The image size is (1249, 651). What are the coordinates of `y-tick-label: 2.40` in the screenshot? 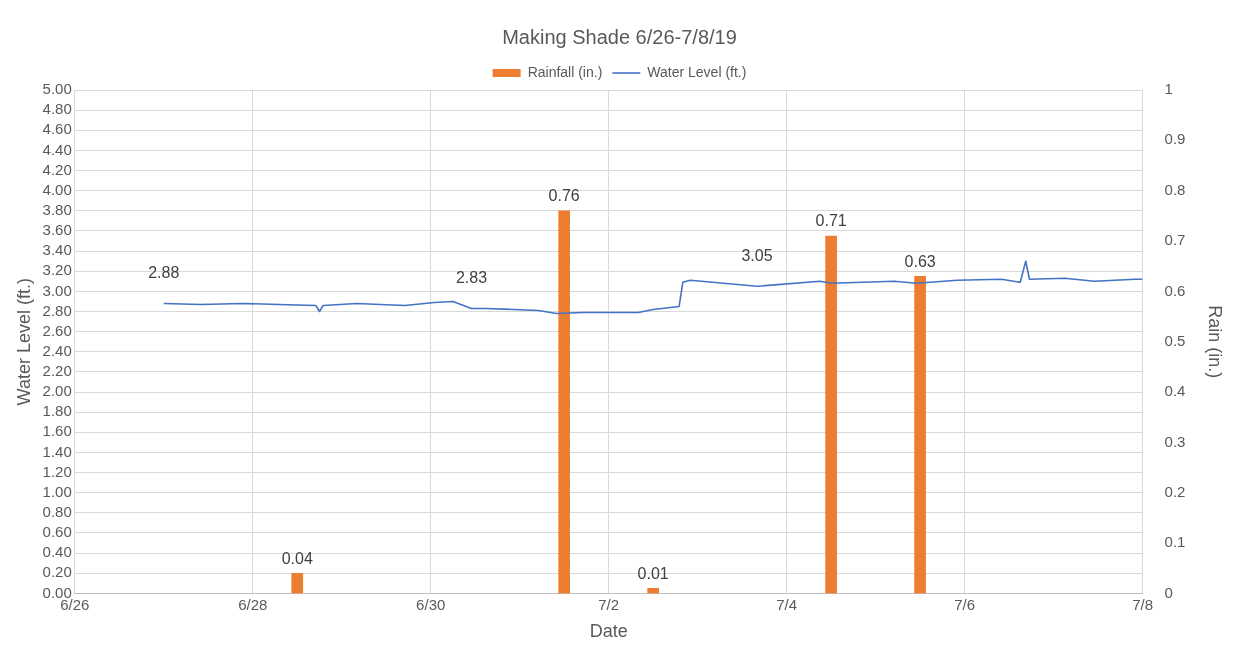 It's located at (57, 350).